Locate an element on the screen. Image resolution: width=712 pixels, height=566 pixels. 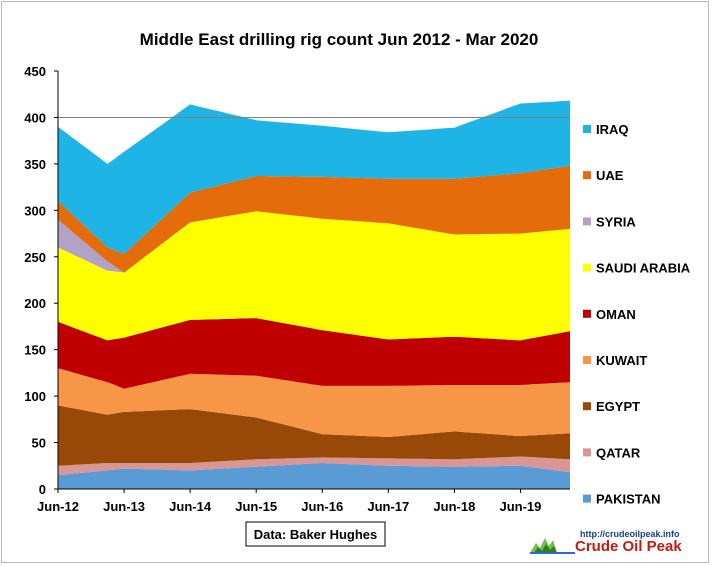
y-tick-label: 150 is located at coordinates (35, 350).